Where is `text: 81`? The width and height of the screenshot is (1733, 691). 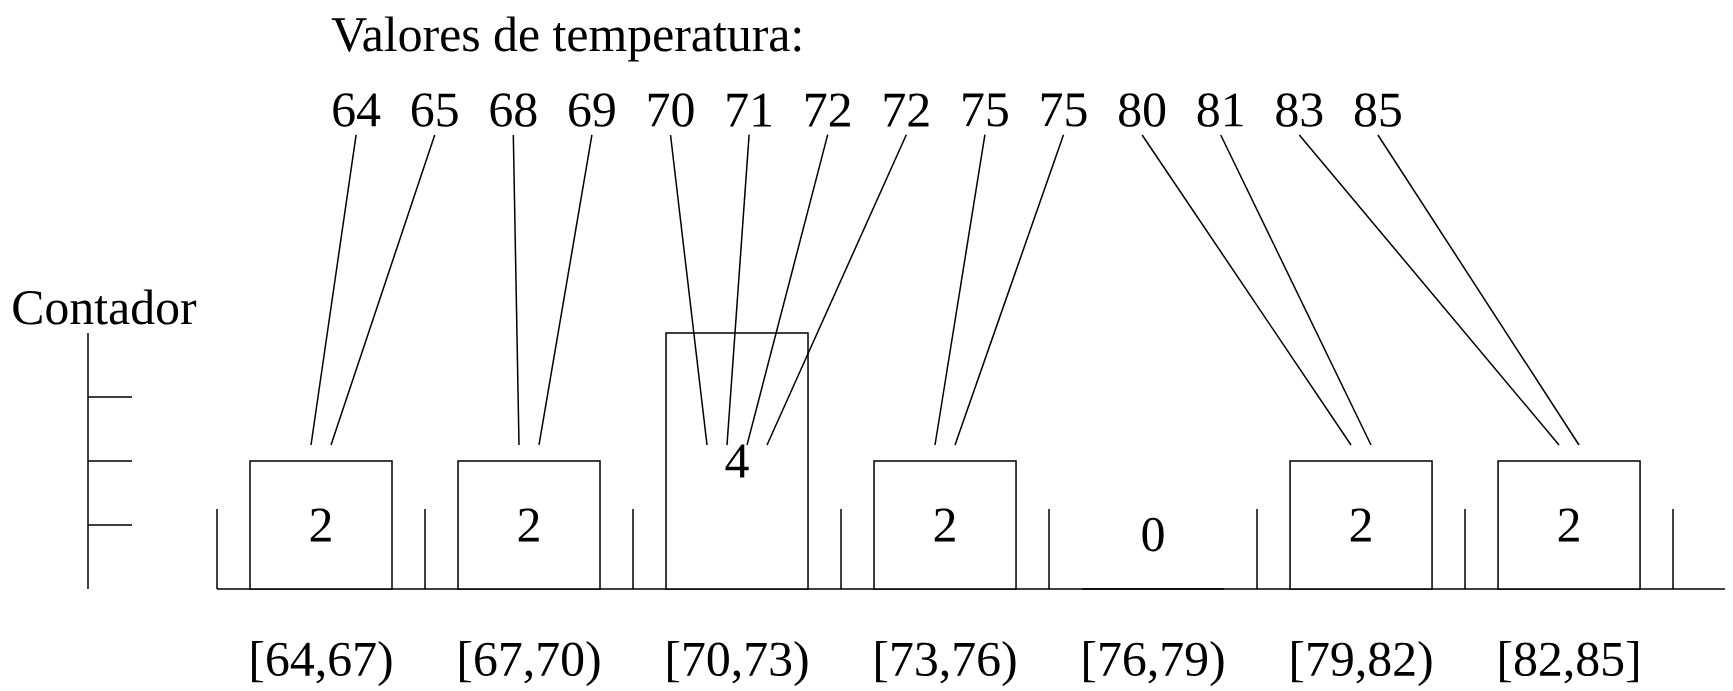
text: 81 is located at coordinates (1220, 110).